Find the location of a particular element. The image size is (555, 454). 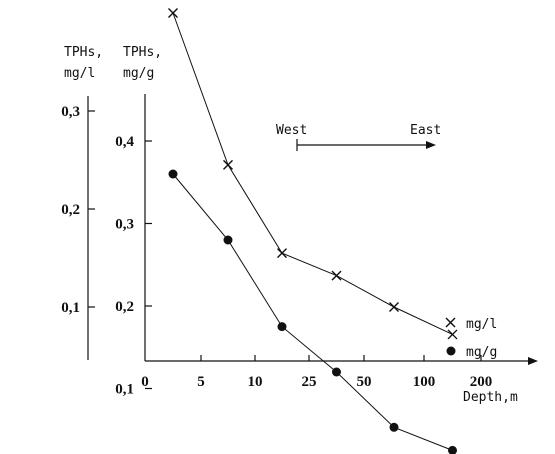

outer-y-ticks: 0,1 0,2 0,3 is located at coordinates (78, 210).